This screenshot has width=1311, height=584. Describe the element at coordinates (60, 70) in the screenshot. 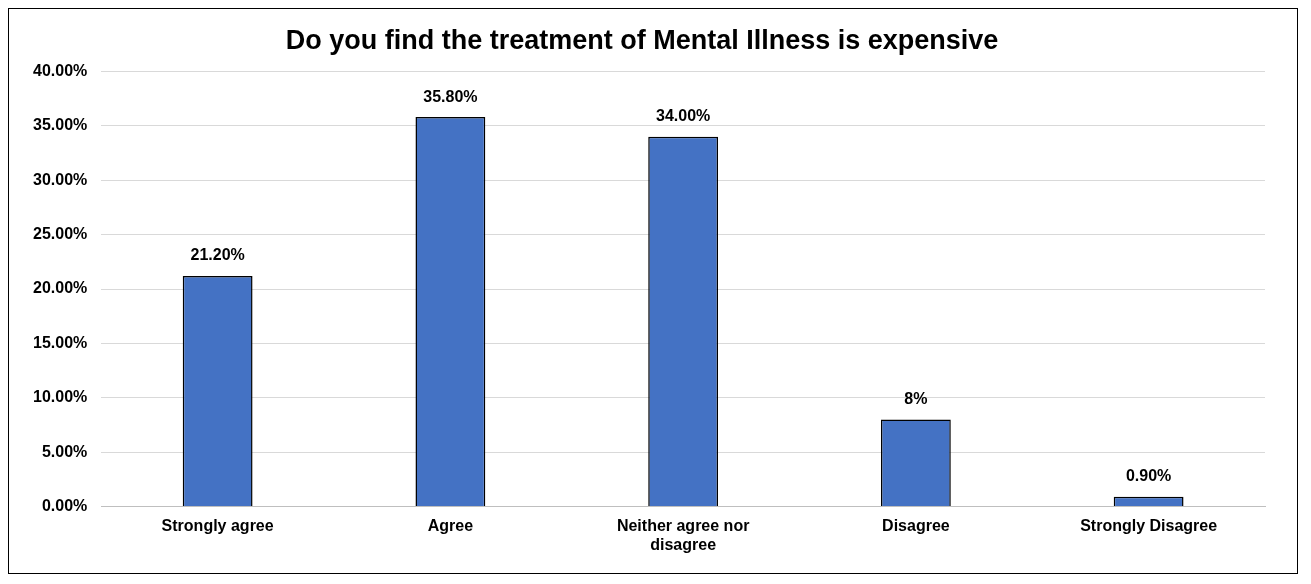

I see `y-tick-label: 40.00%` at that location.